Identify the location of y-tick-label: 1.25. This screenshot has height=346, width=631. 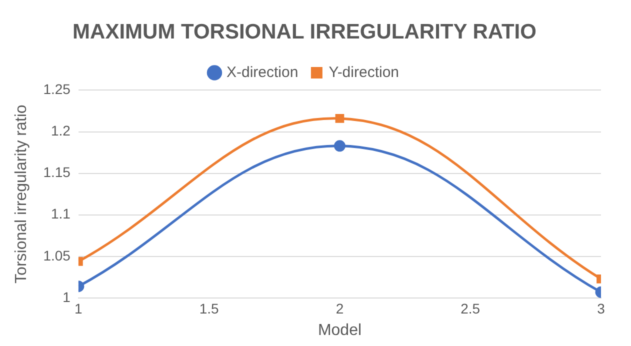
(57, 89).